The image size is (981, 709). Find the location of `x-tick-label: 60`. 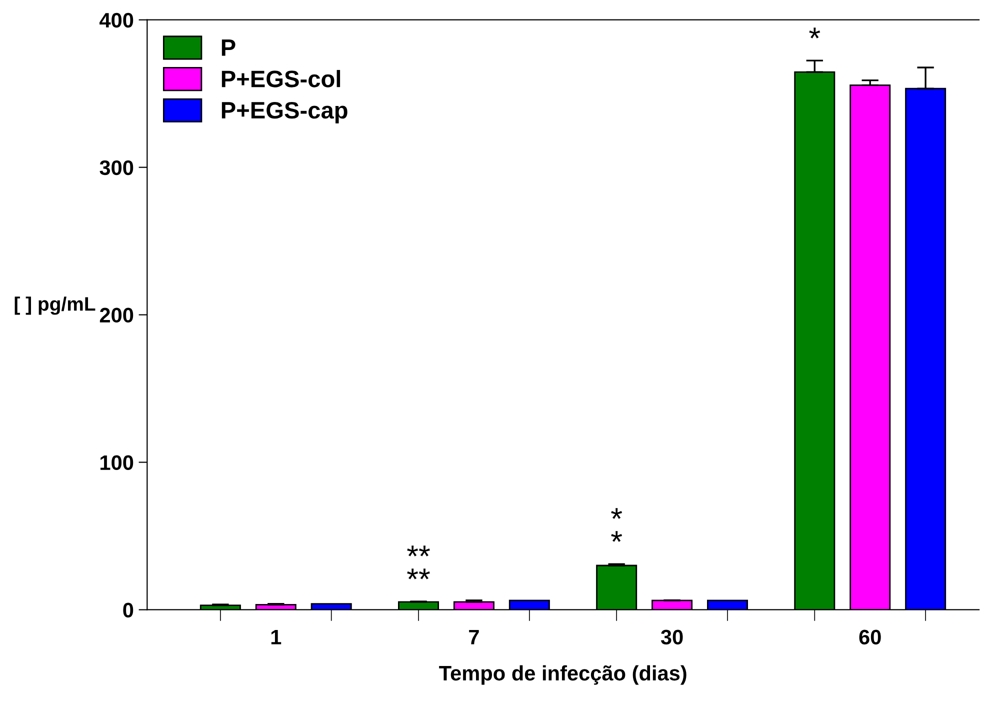

x-tick-label: 60 is located at coordinates (870, 637).